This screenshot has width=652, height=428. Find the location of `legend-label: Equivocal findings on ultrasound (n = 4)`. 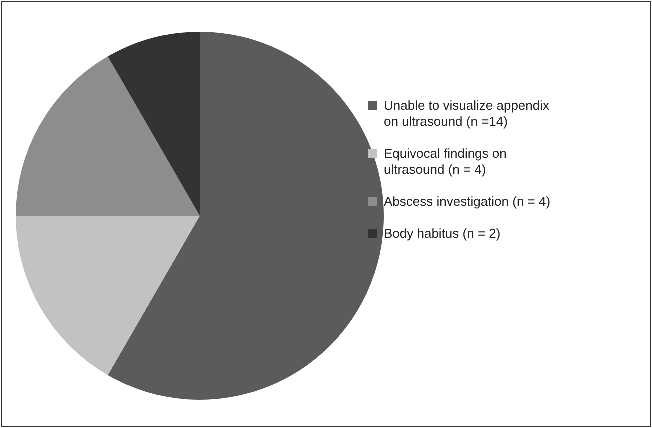

legend-label: Equivocal findings on ultrasound (n = 4) is located at coordinates (445, 161).